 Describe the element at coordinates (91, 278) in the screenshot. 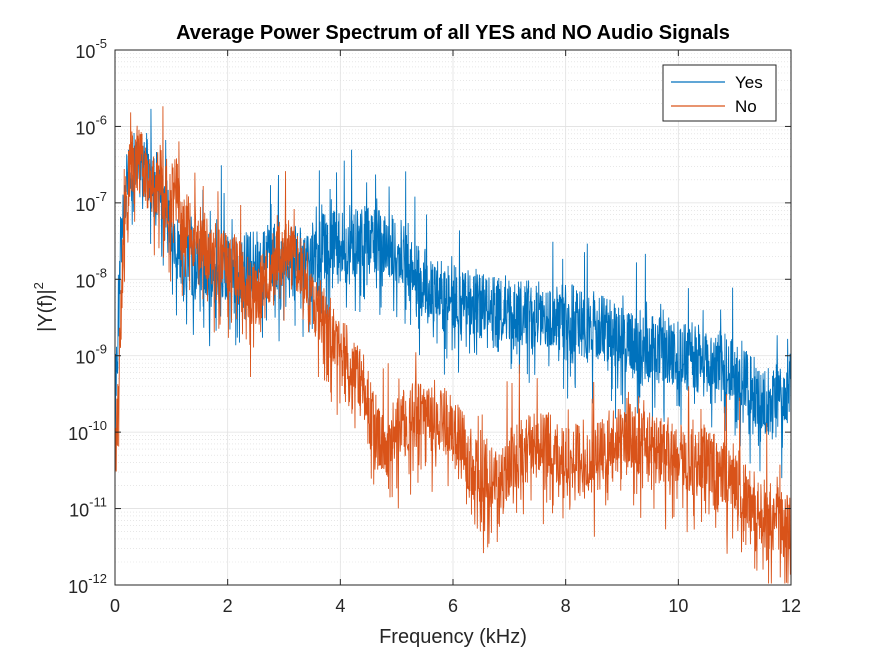

I see `y-tick-label: 10⁻⁸` at that location.